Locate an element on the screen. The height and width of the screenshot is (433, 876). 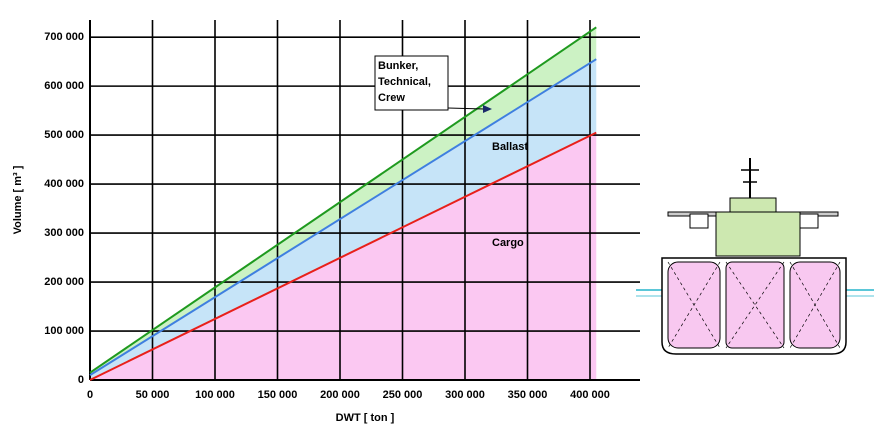
x-axis-title: DWT [ ton ] is located at coordinates (365, 418).